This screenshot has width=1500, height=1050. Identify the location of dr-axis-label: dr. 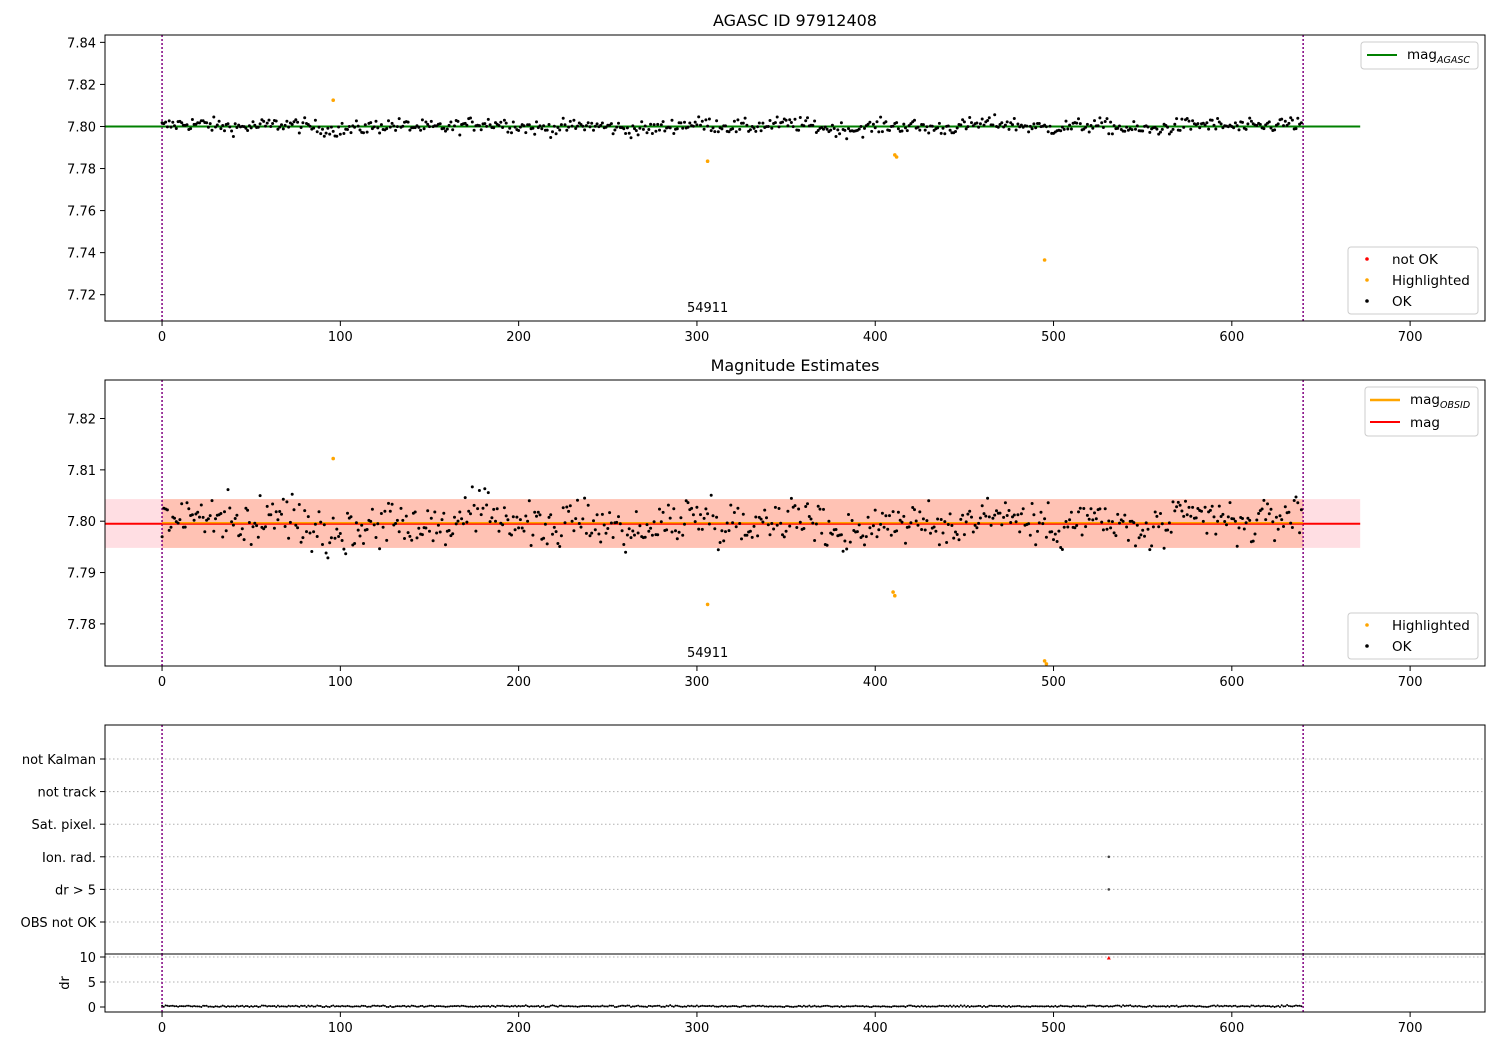
(65, 983).